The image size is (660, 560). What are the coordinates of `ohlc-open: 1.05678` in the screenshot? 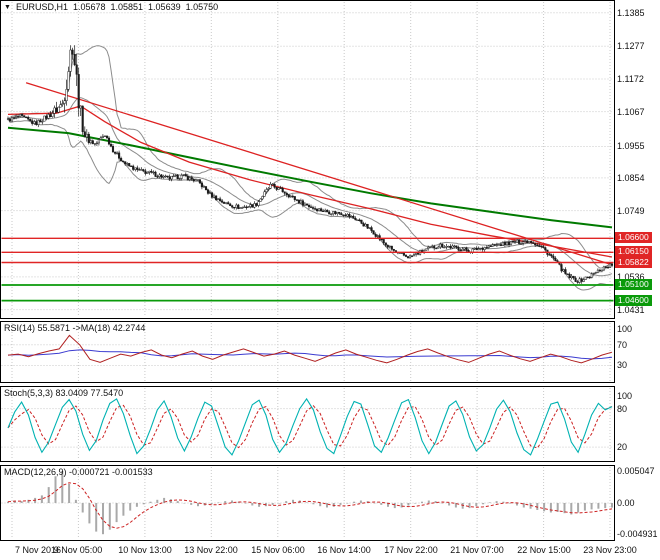 It's located at (89, 7).